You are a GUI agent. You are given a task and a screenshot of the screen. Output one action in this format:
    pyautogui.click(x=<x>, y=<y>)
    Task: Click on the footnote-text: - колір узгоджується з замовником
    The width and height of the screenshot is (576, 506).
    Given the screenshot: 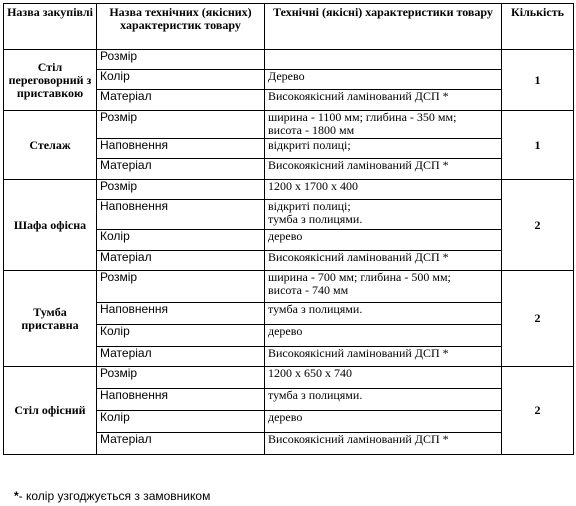 What is the action you would take?
    pyautogui.click(x=114, y=496)
    